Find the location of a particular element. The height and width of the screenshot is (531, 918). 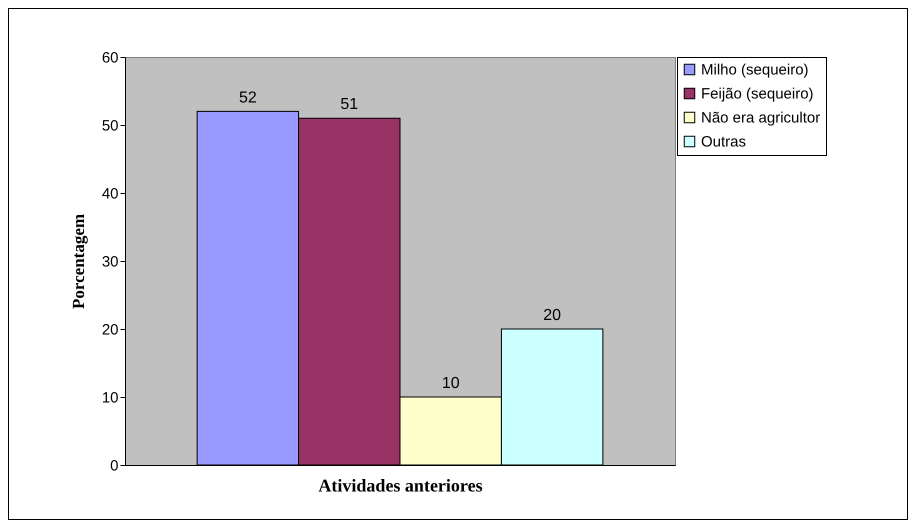

data-label: 20 is located at coordinates (552, 315).